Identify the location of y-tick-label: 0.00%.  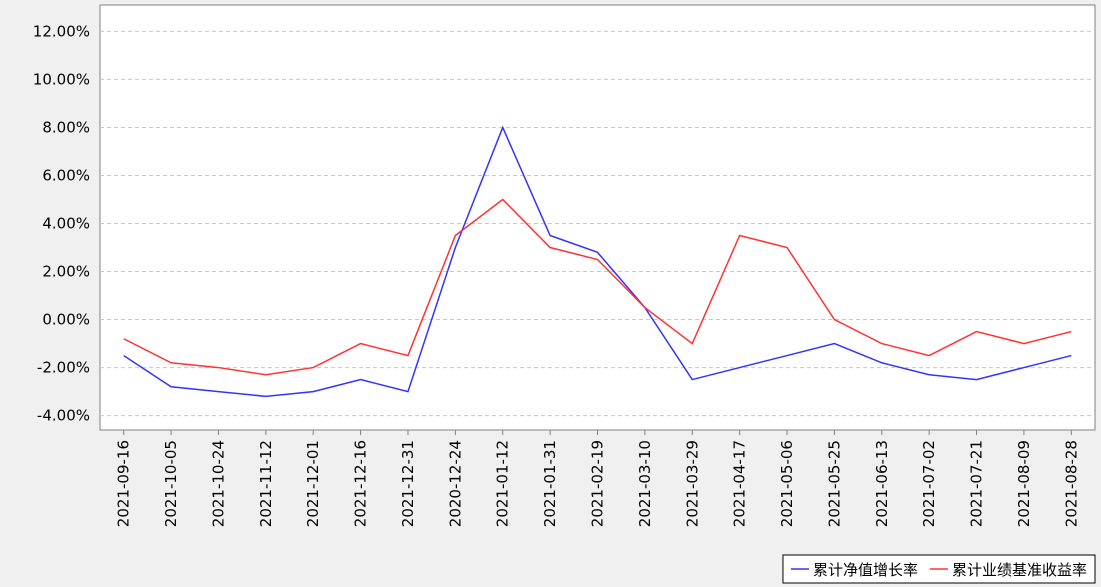
(66, 320).